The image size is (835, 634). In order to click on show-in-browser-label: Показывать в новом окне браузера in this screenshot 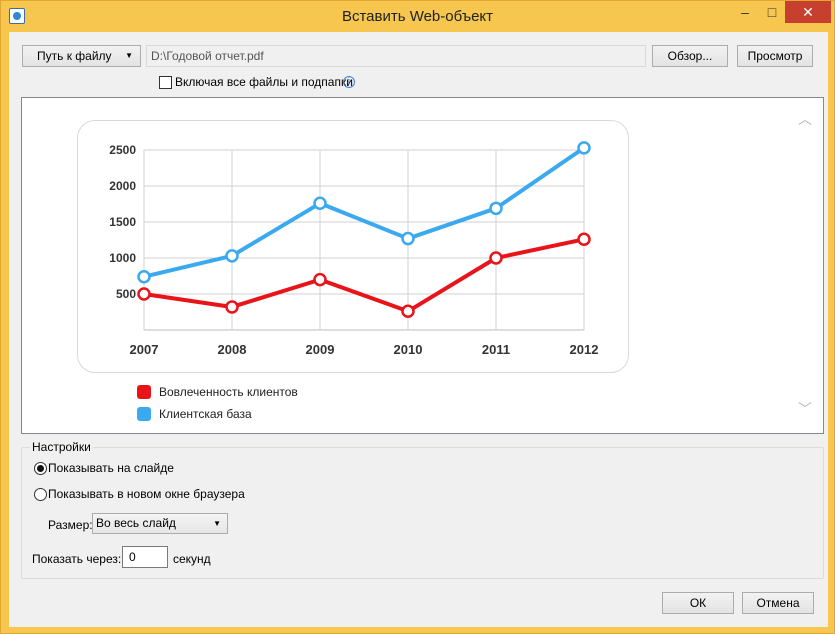, I will do `click(146, 494)`.